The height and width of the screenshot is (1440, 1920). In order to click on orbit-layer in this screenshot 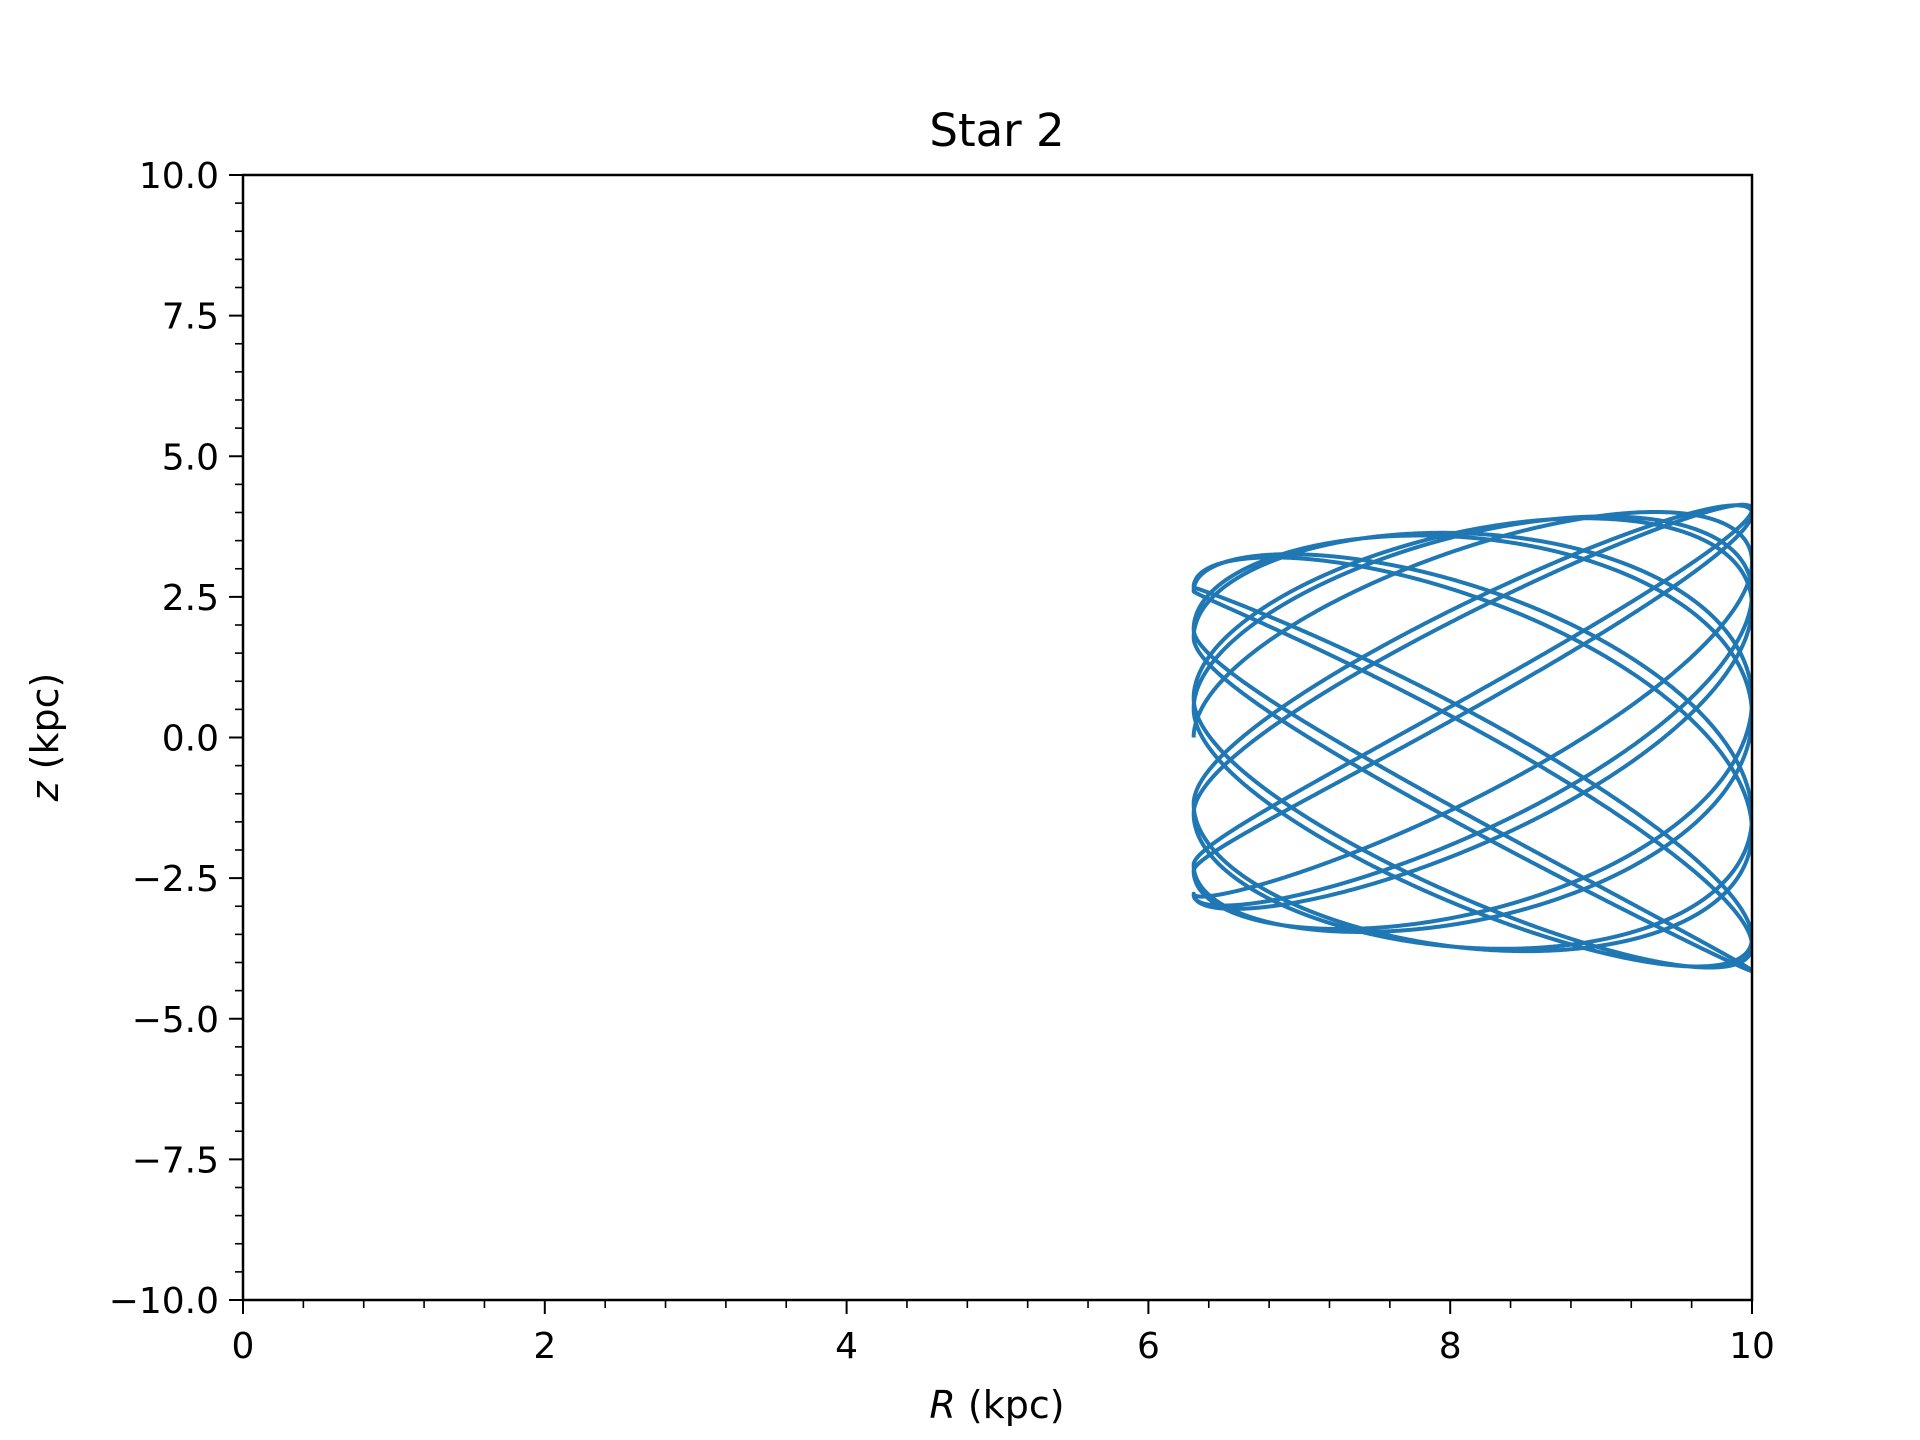, I will do `click(1471, 737)`.